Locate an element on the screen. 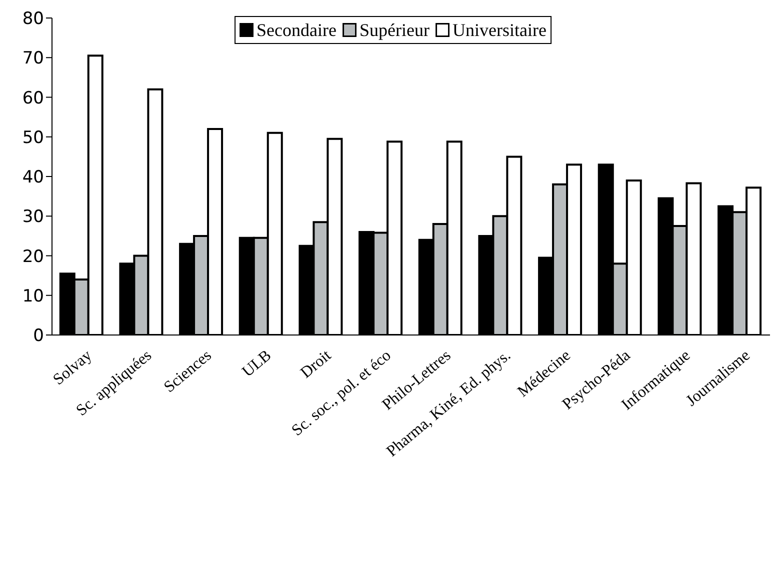 The width and height of the screenshot is (778, 563). y-tick-label: 60 is located at coordinates (33, 98).